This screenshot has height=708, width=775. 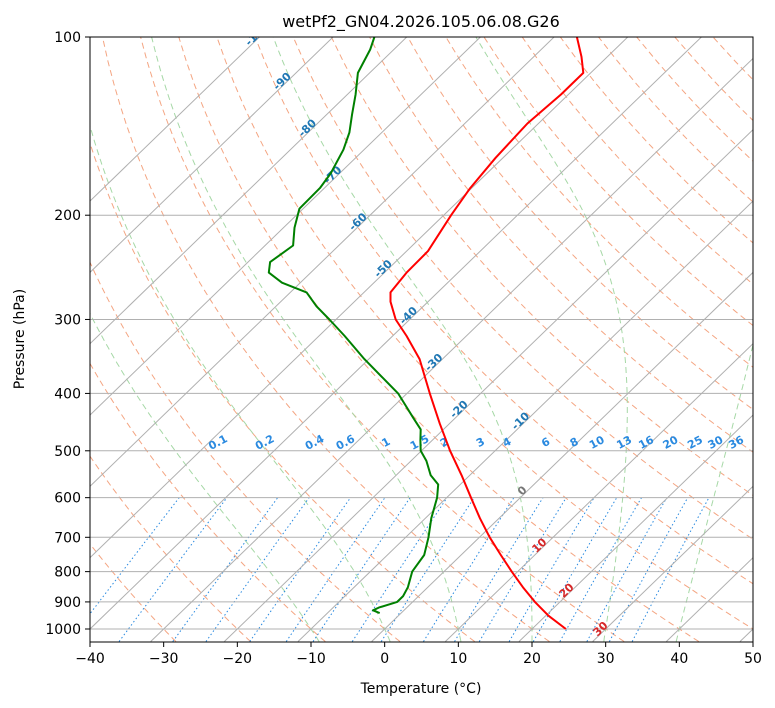 I want to click on mixing-ratio-label: 25, so click(x=695, y=442).